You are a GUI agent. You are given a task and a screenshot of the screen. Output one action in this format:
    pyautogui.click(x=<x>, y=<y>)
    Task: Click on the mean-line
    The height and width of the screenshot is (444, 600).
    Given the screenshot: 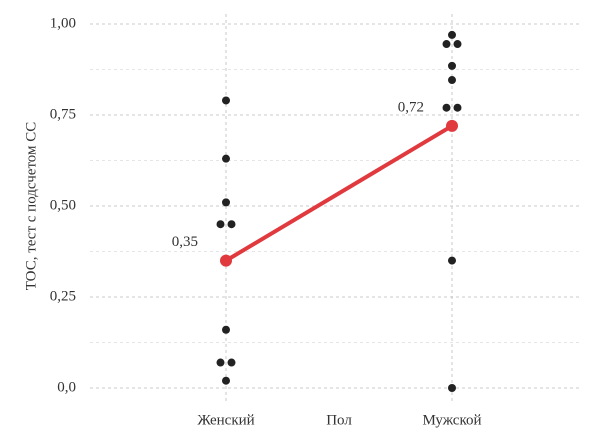 What is the action you would take?
    pyautogui.click(x=339, y=193)
    